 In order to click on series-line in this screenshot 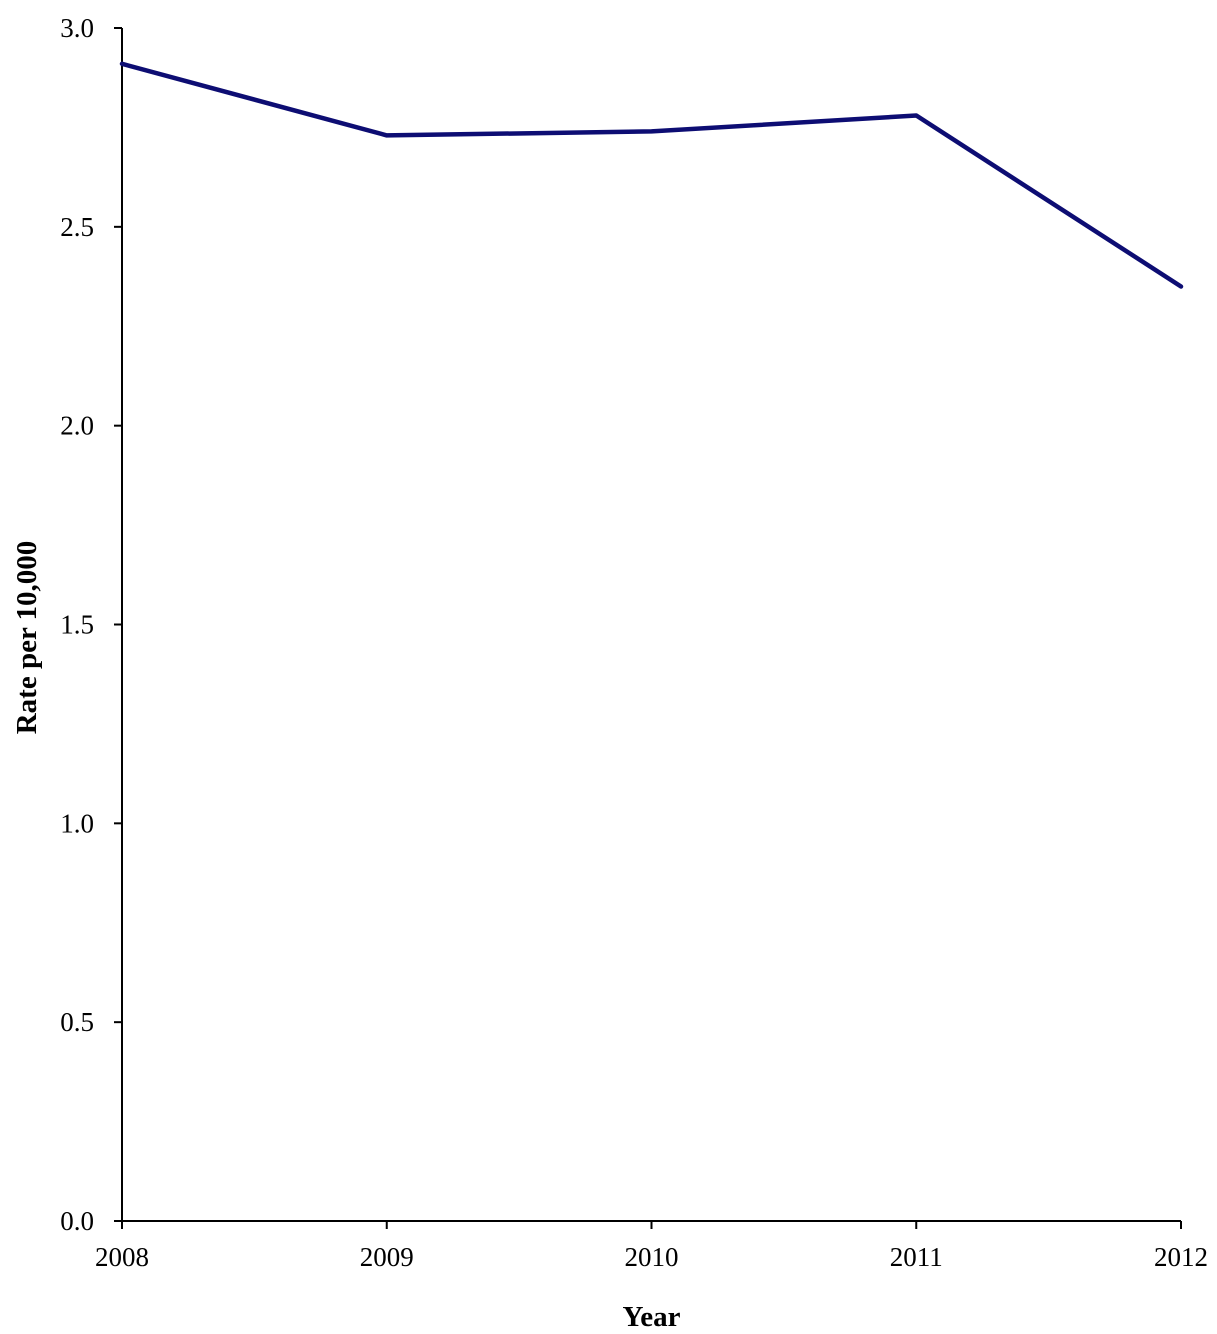, I will do `click(651, 175)`.